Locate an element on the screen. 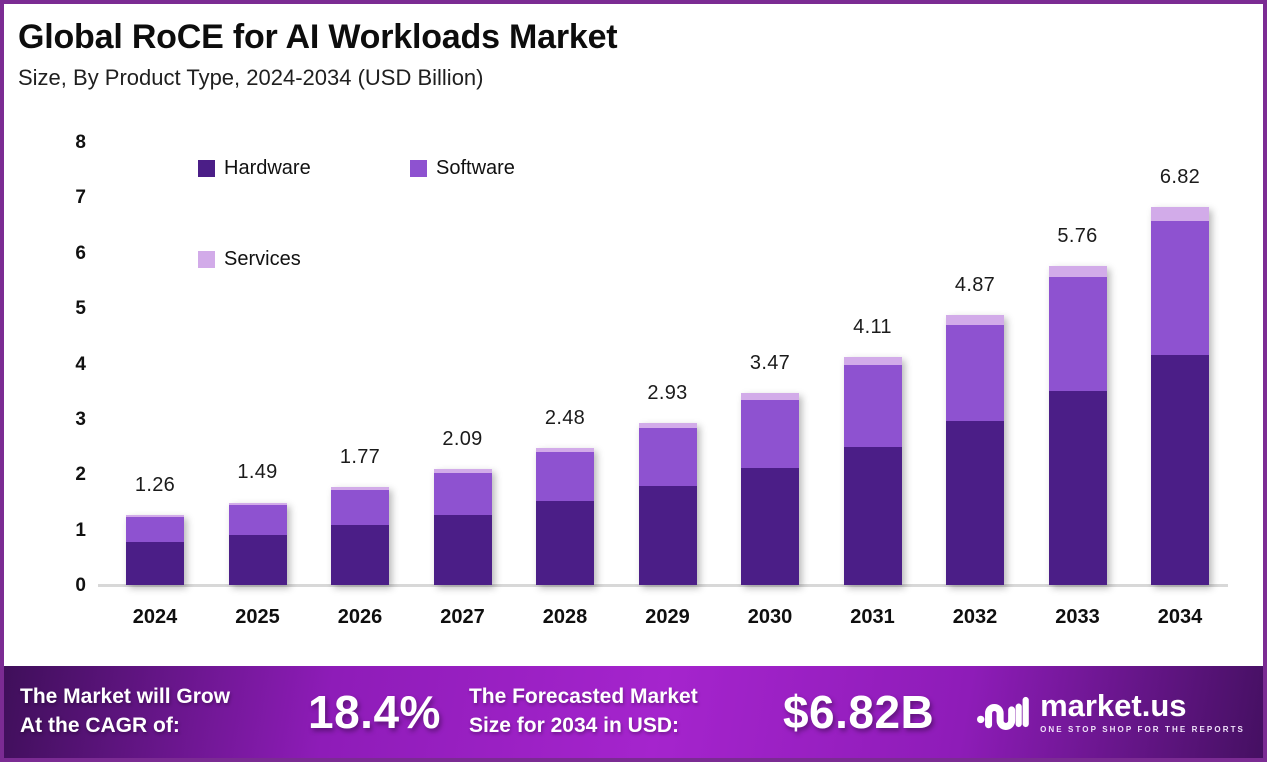 The image size is (1267, 762). legend-item-software: Software is located at coordinates (462, 168).